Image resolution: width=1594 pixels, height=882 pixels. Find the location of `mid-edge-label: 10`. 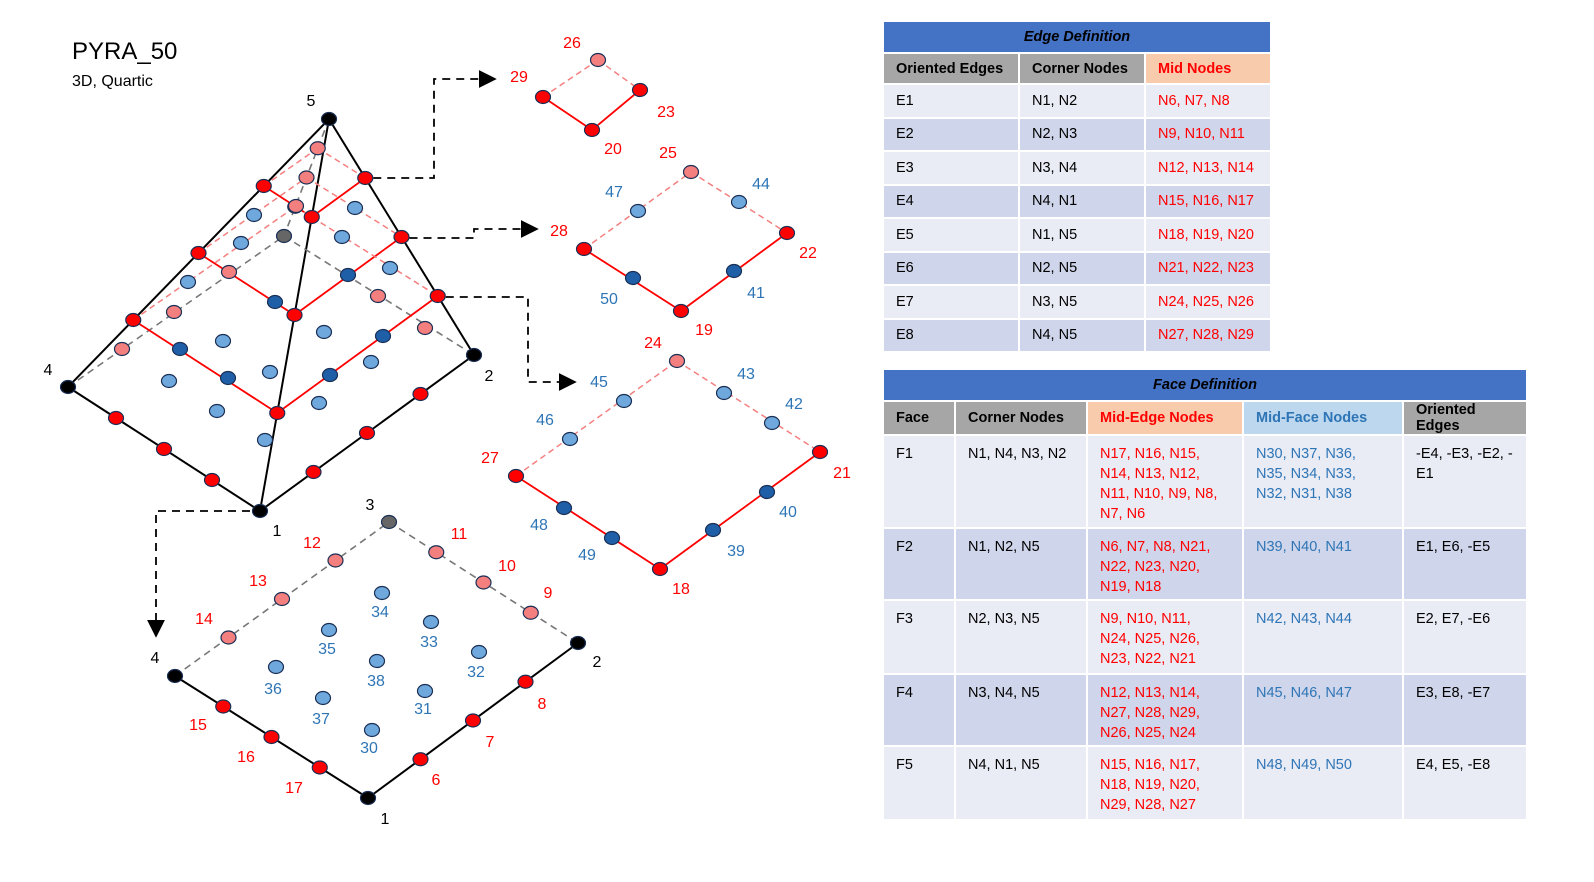

mid-edge-label: 10 is located at coordinates (507, 566).